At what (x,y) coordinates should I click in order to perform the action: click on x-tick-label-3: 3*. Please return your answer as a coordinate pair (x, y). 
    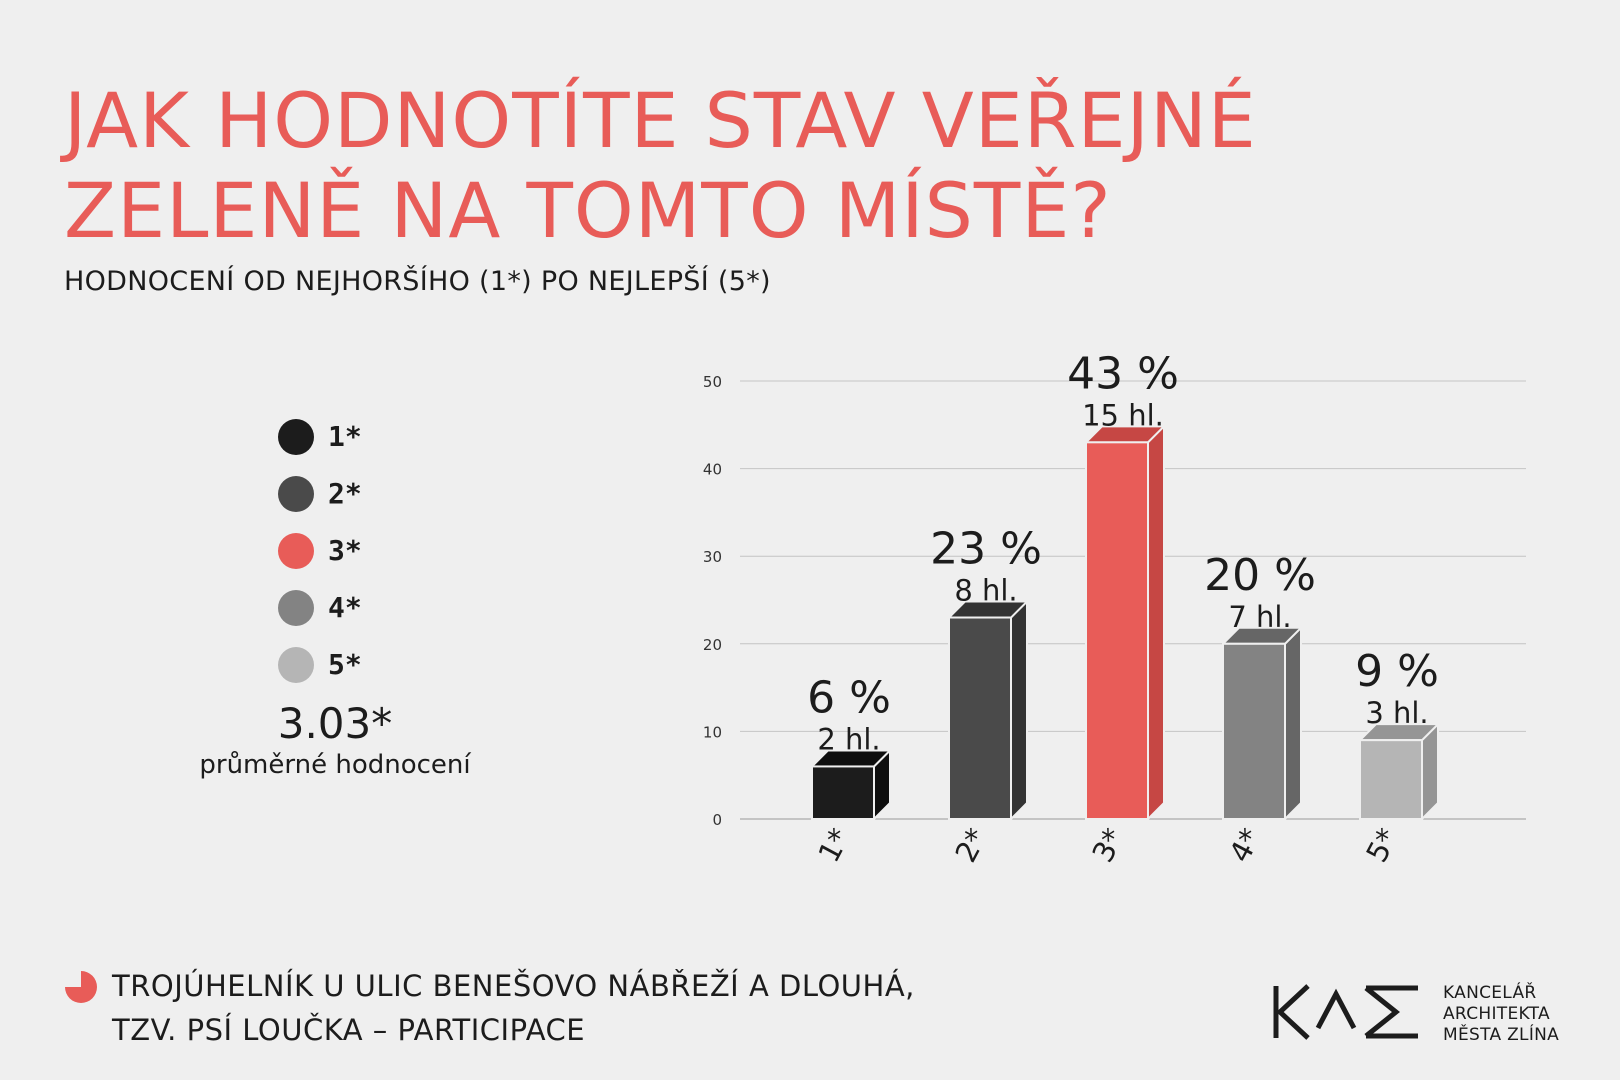
    Looking at the image, I should click on (1107, 845).